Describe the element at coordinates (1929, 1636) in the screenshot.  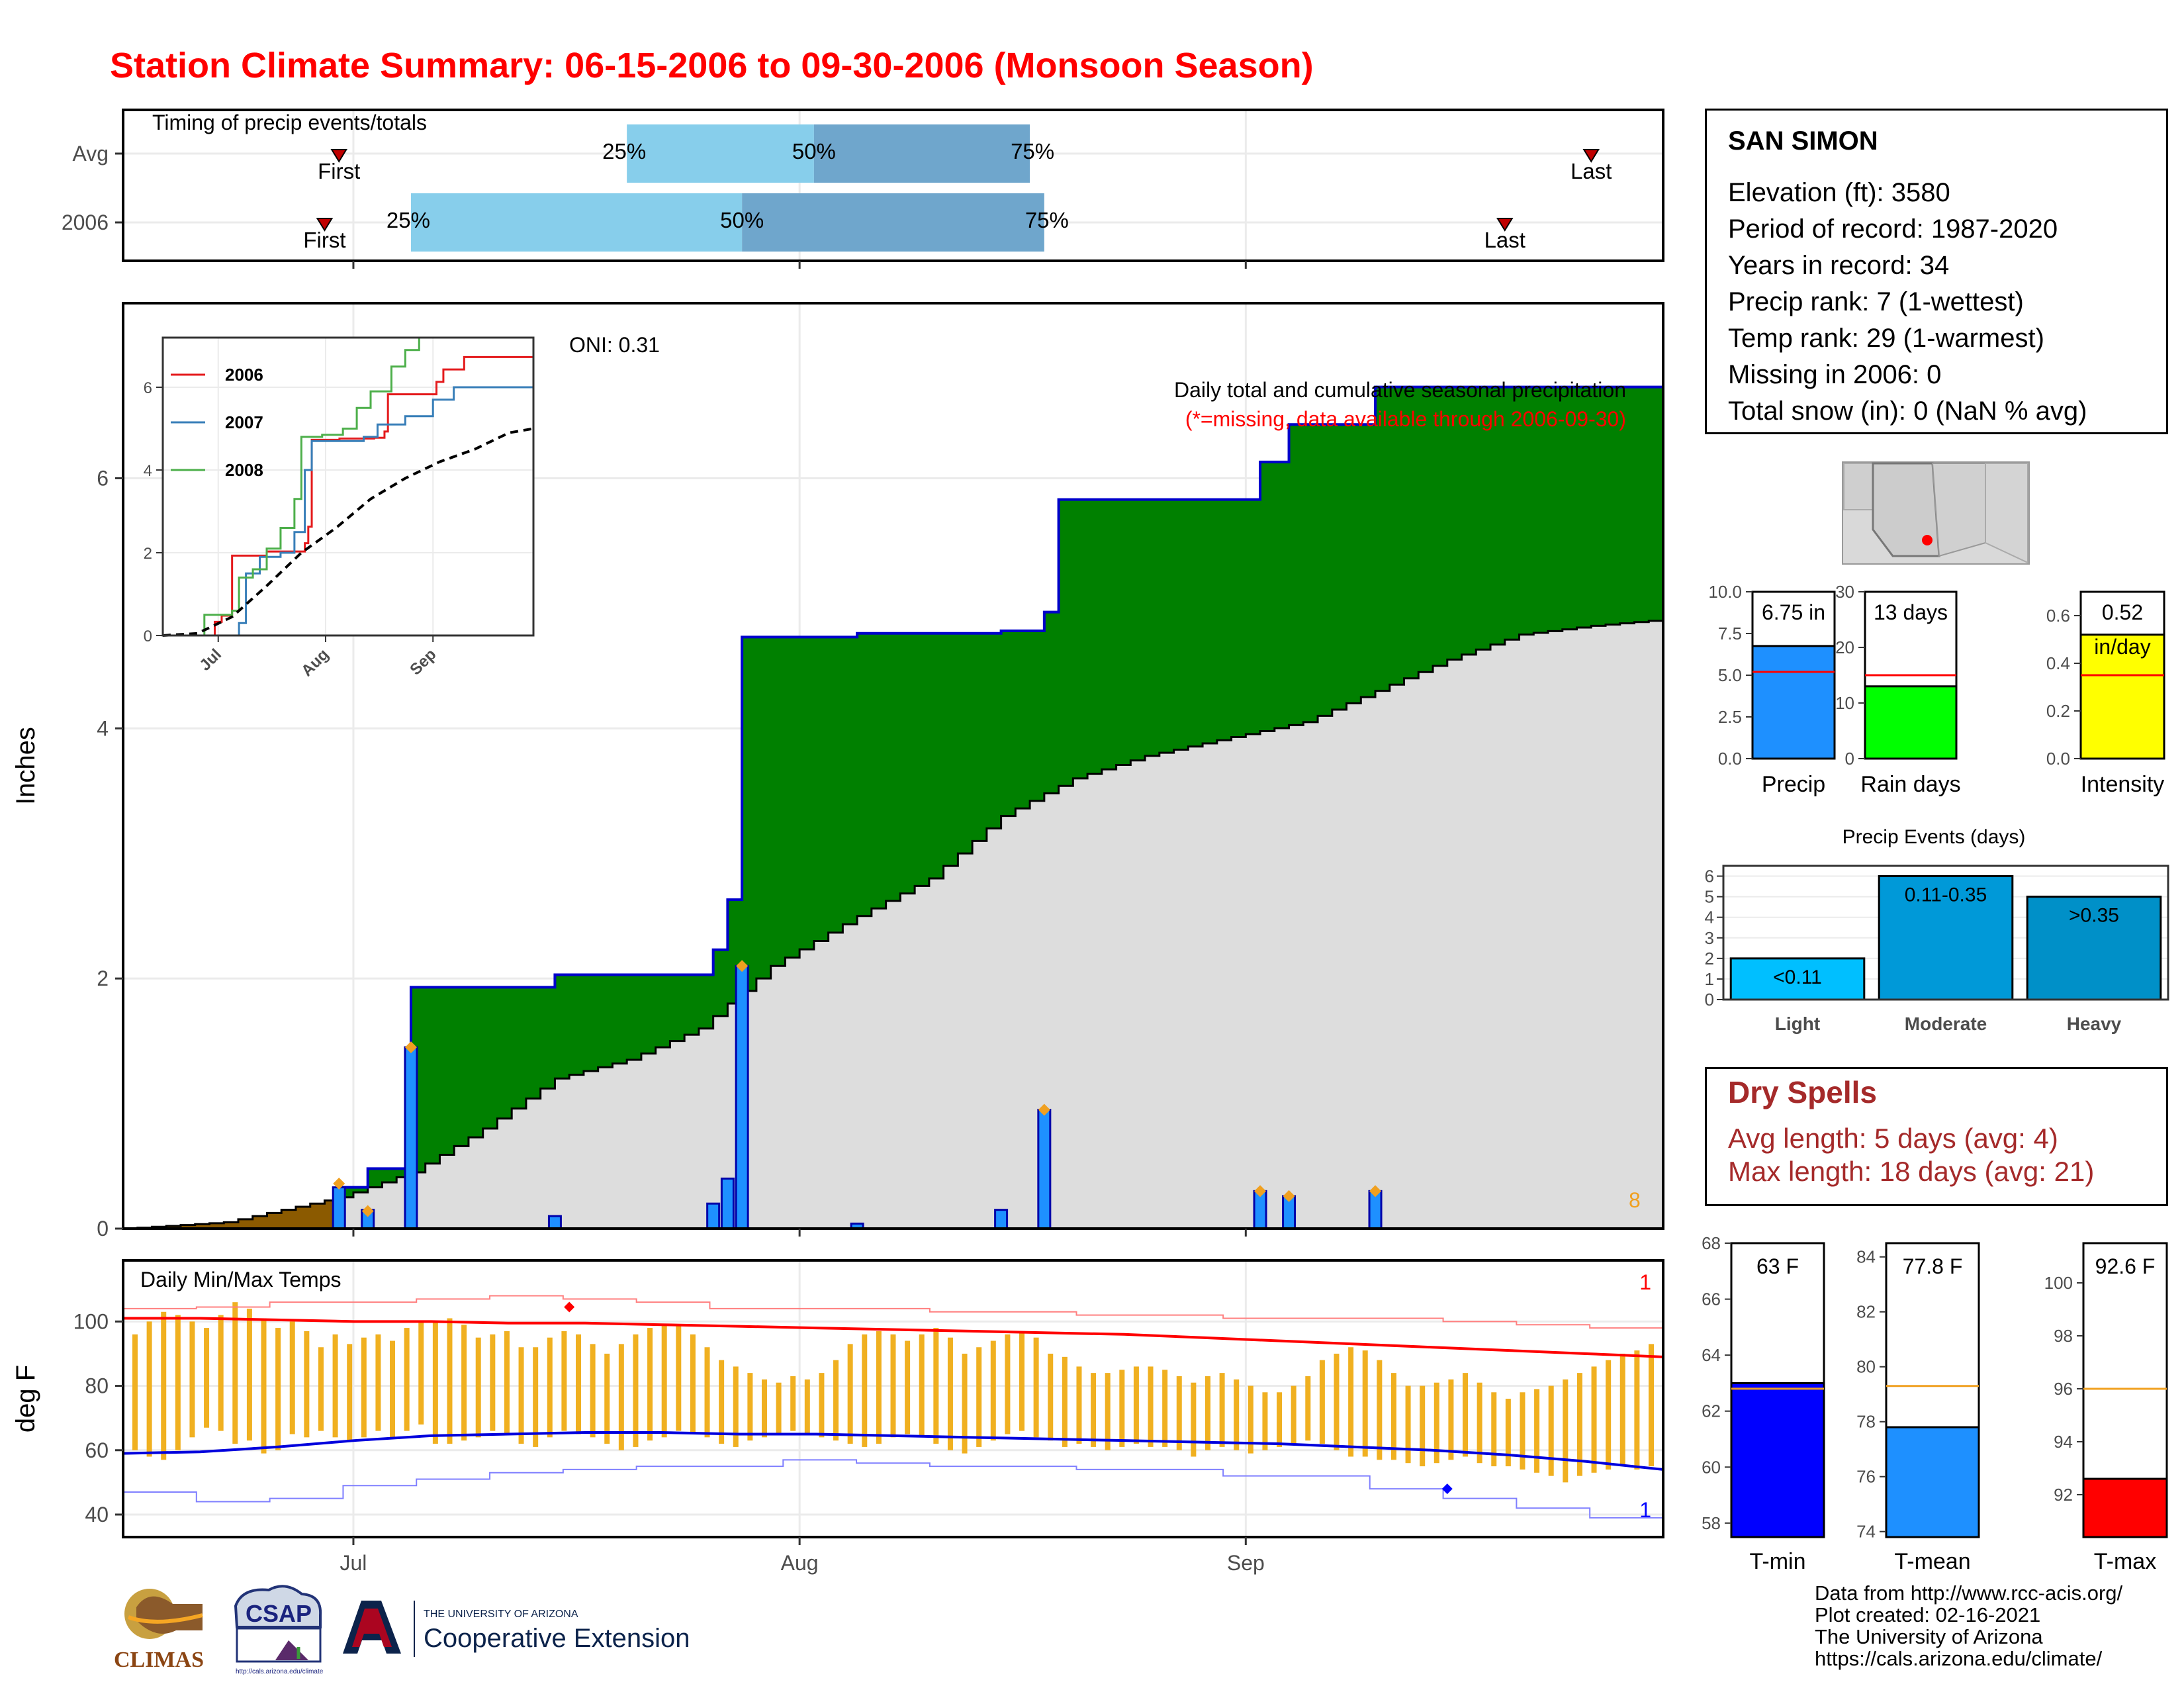
I see `credits-university: The University of Arizona` at that location.